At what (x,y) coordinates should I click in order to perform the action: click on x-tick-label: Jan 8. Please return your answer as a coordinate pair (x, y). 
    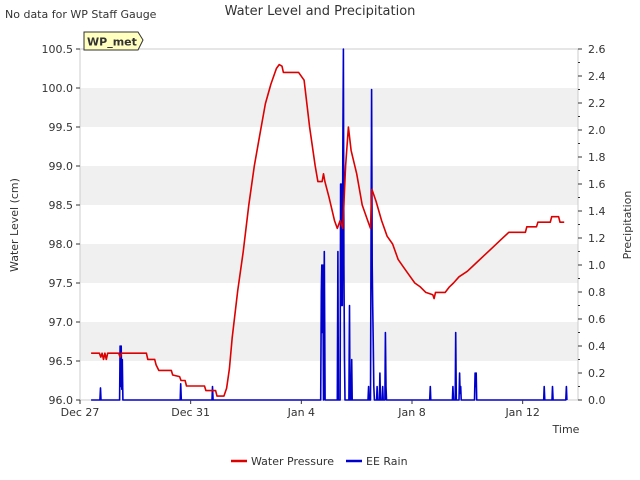
    Looking at the image, I should click on (411, 412).